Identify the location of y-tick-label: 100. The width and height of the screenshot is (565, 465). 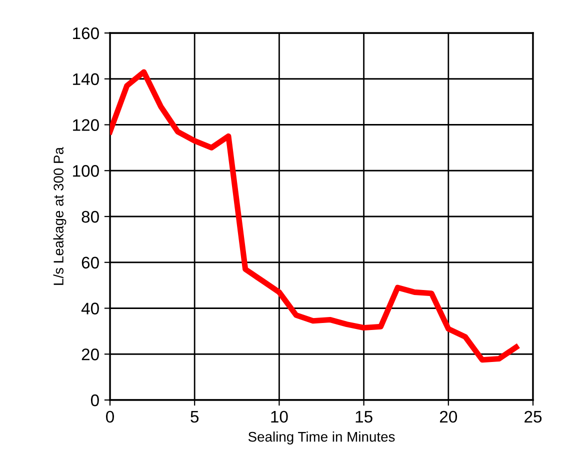
(86, 171).